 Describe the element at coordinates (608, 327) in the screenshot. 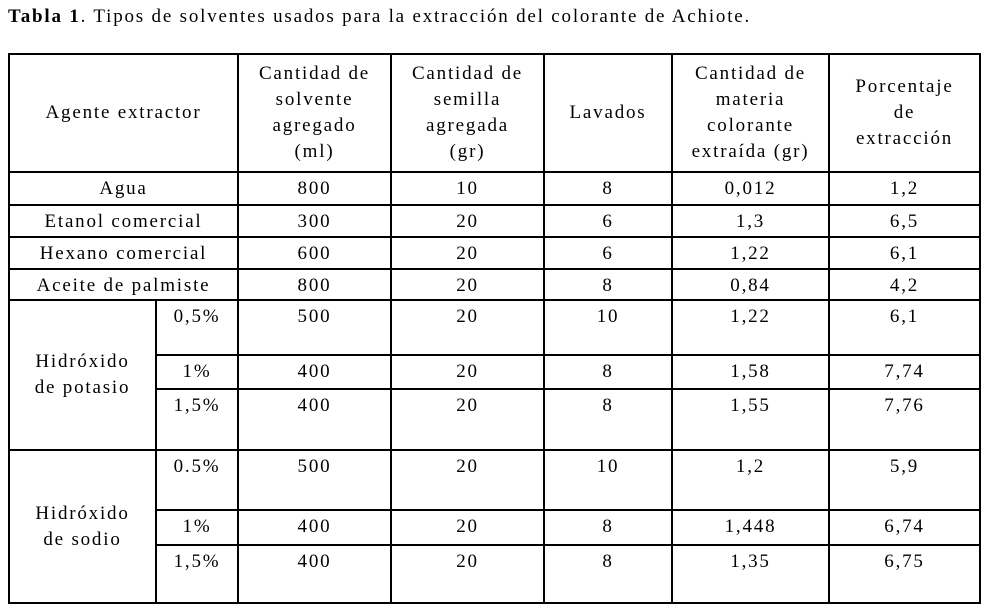

I see `potasio-05-lavados-cell: 10` at that location.